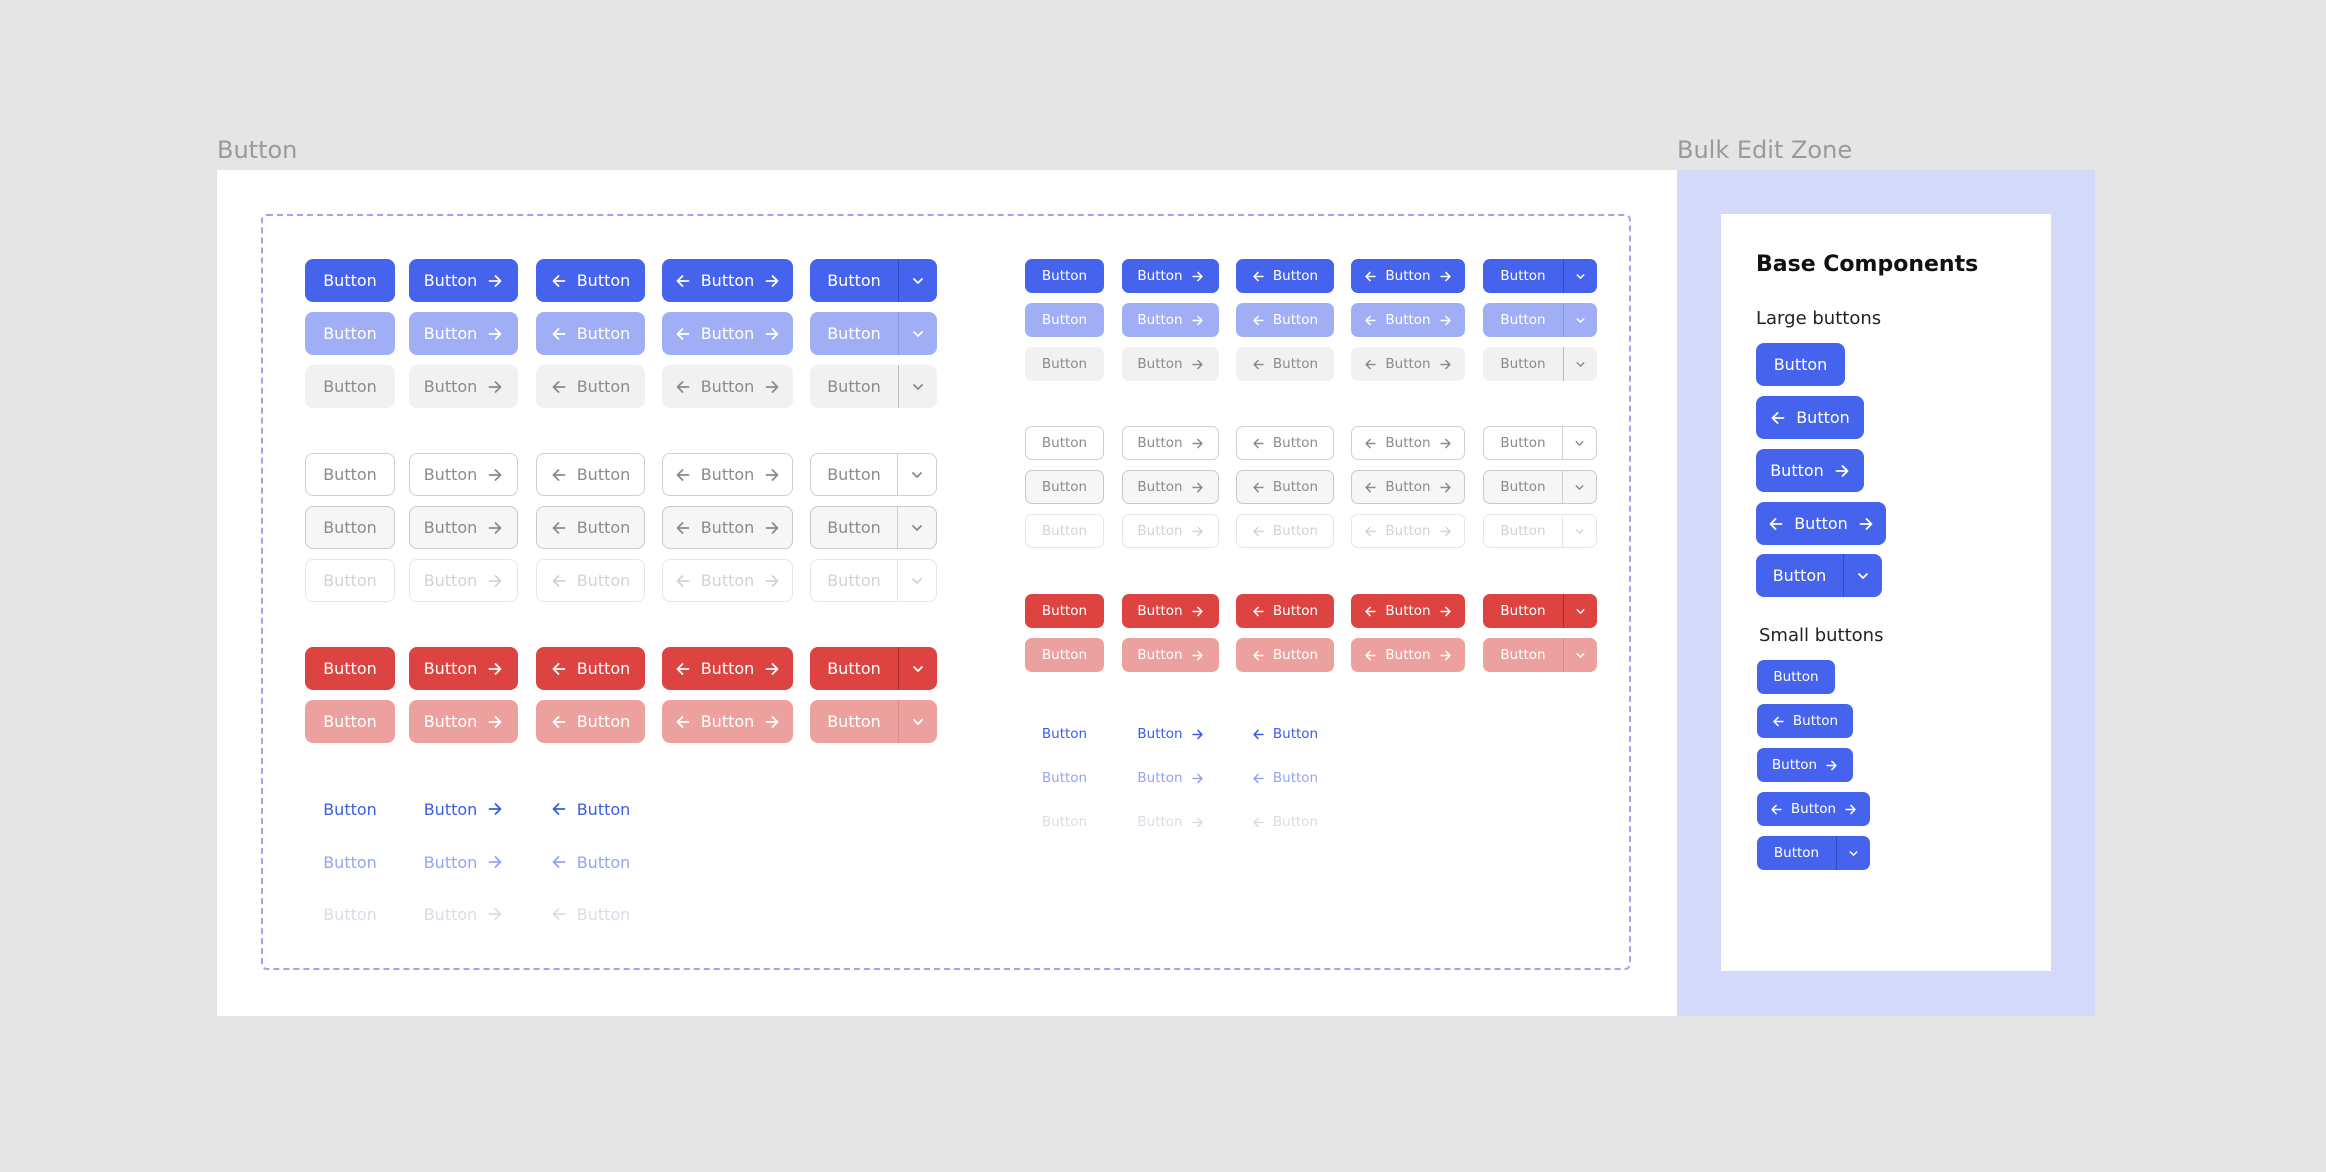 The width and height of the screenshot is (2326, 1172). Describe the element at coordinates (873, 280) in the screenshot. I see `primary-split-button: Button` at that location.